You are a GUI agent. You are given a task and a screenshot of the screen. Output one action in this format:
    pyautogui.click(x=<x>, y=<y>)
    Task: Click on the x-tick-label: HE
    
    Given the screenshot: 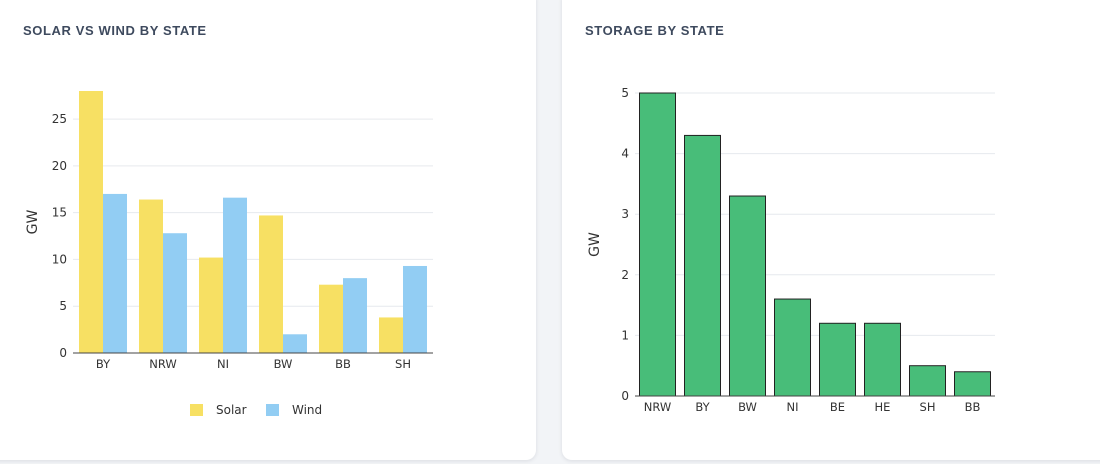 What is the action you would take?
    pyautogui.click(x=883, y=407)
    